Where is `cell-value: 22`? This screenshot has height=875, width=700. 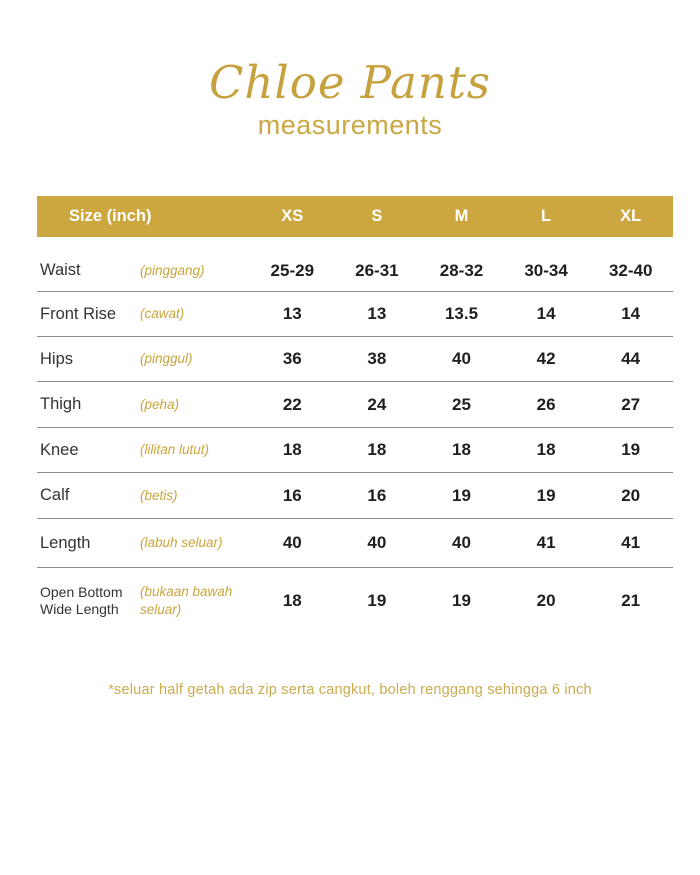
cell-value: 22 is located at coordinates (292, 404).